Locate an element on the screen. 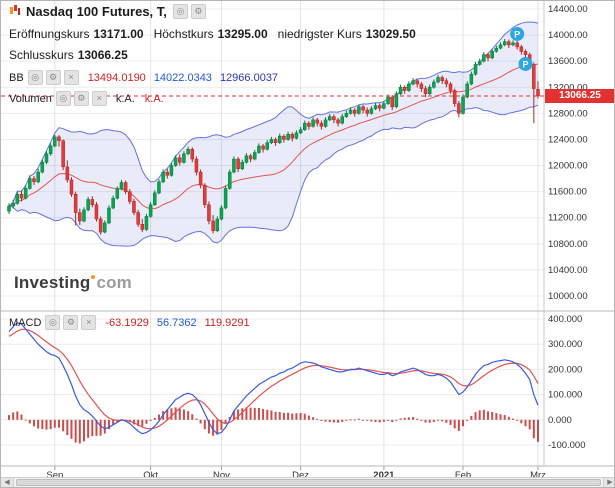 The image size is (615, 488). svg-text: 0.000 is located at coordinates (560, 420).